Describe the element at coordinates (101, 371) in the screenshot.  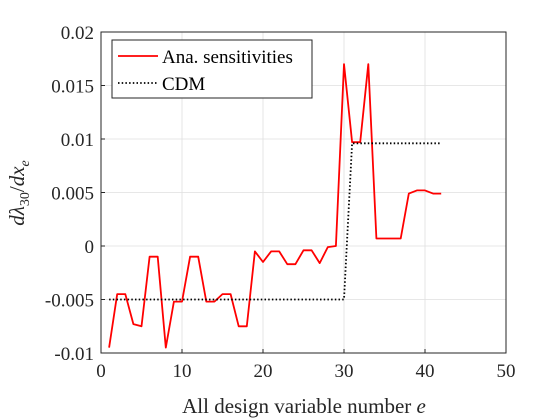
I see `x-tick-label: 0` at that location.